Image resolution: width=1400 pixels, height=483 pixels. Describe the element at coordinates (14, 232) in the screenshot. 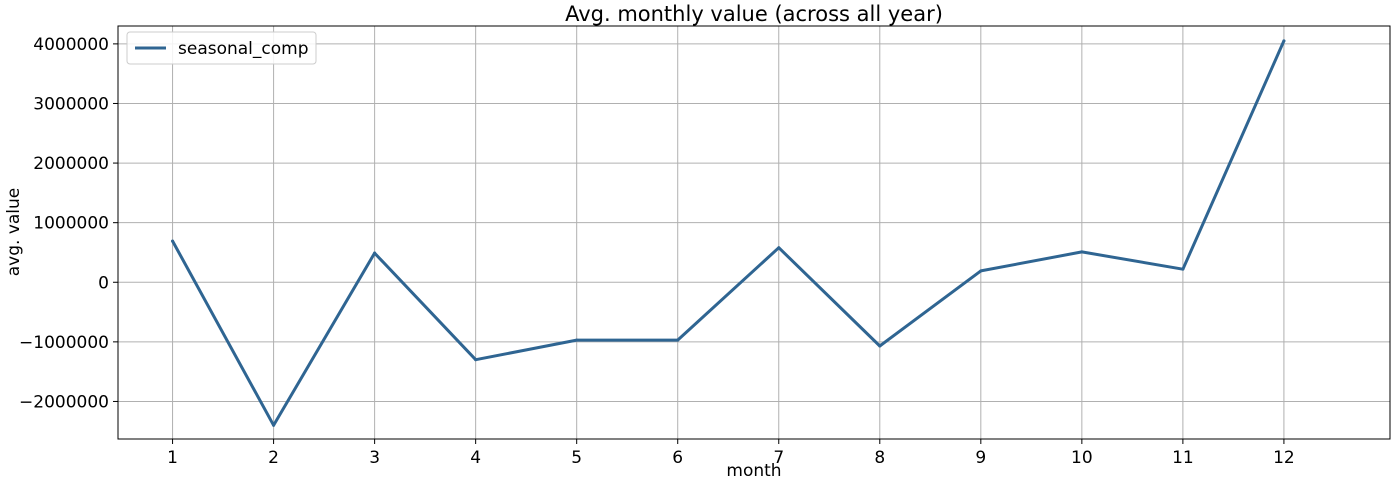

I see `y-axis-title: avg. value` at that location.